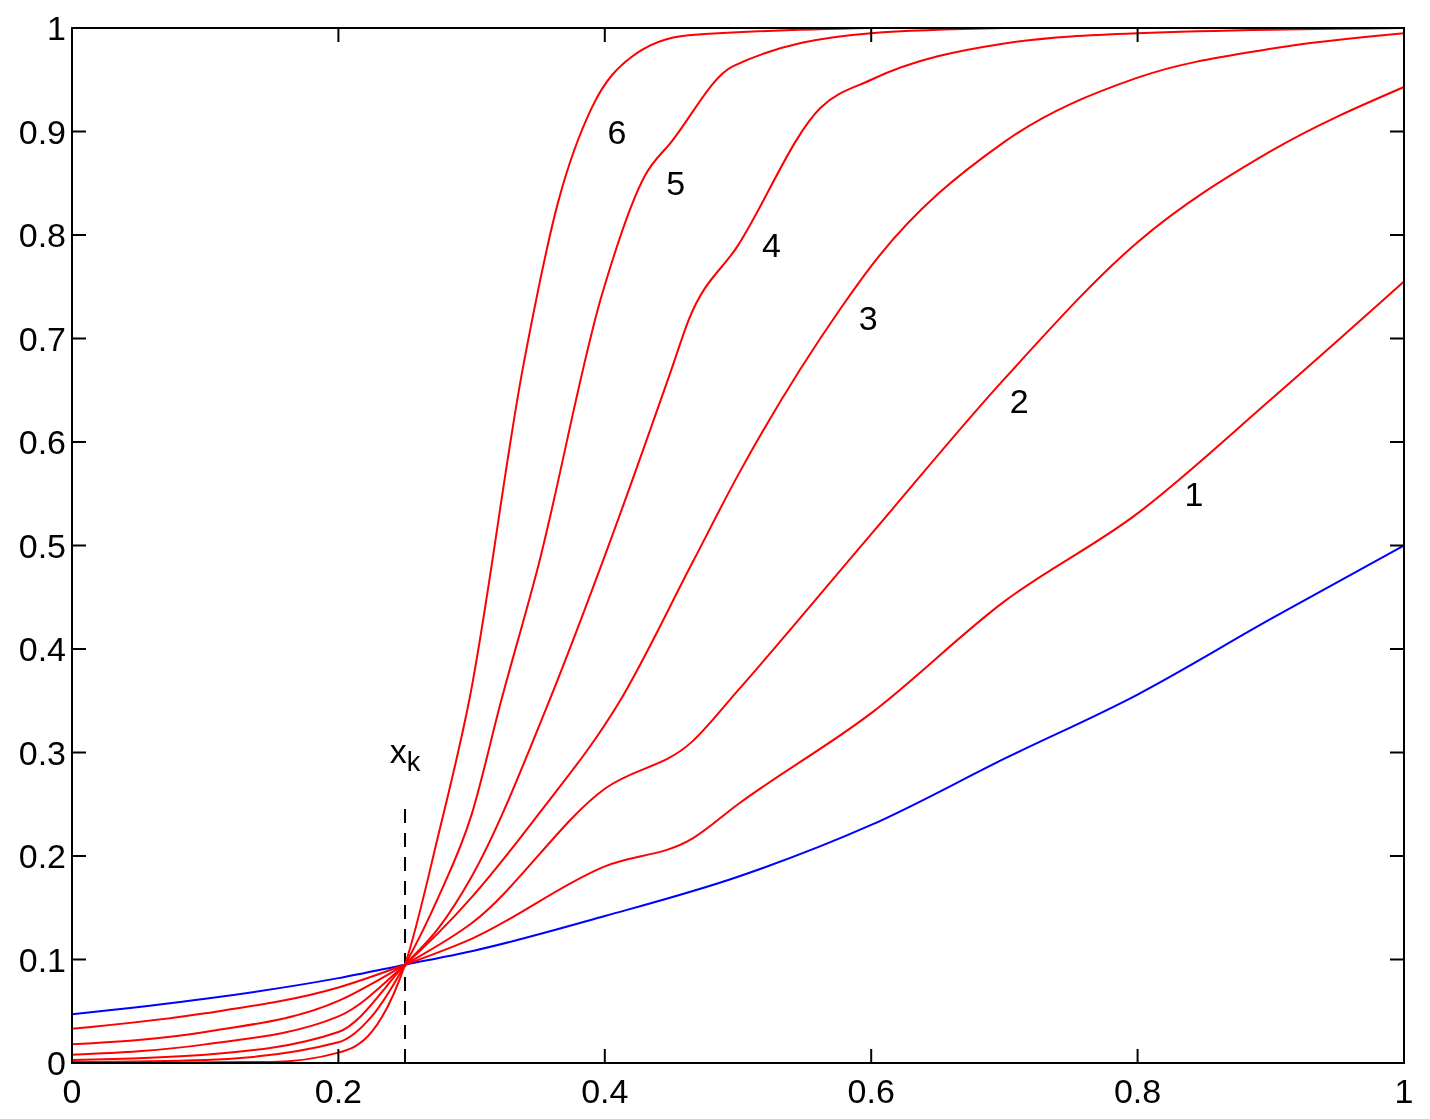 The width and height of the screenshot is (1430, 1119). What do you see at coordinates (42, 545) in the screenshot?
I see `y-tick-label: 0.5` at bounding box center [42, 545].